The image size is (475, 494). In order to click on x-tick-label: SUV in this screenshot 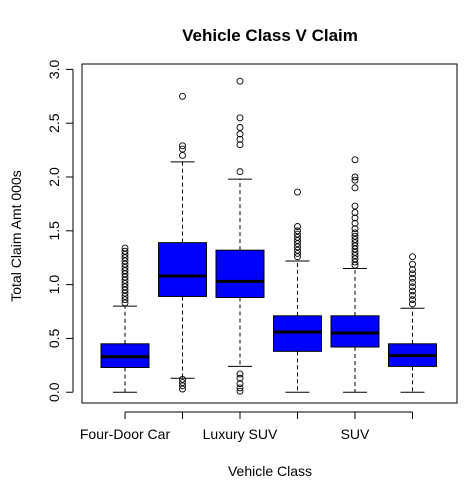, I will do `click(355, 434)`.